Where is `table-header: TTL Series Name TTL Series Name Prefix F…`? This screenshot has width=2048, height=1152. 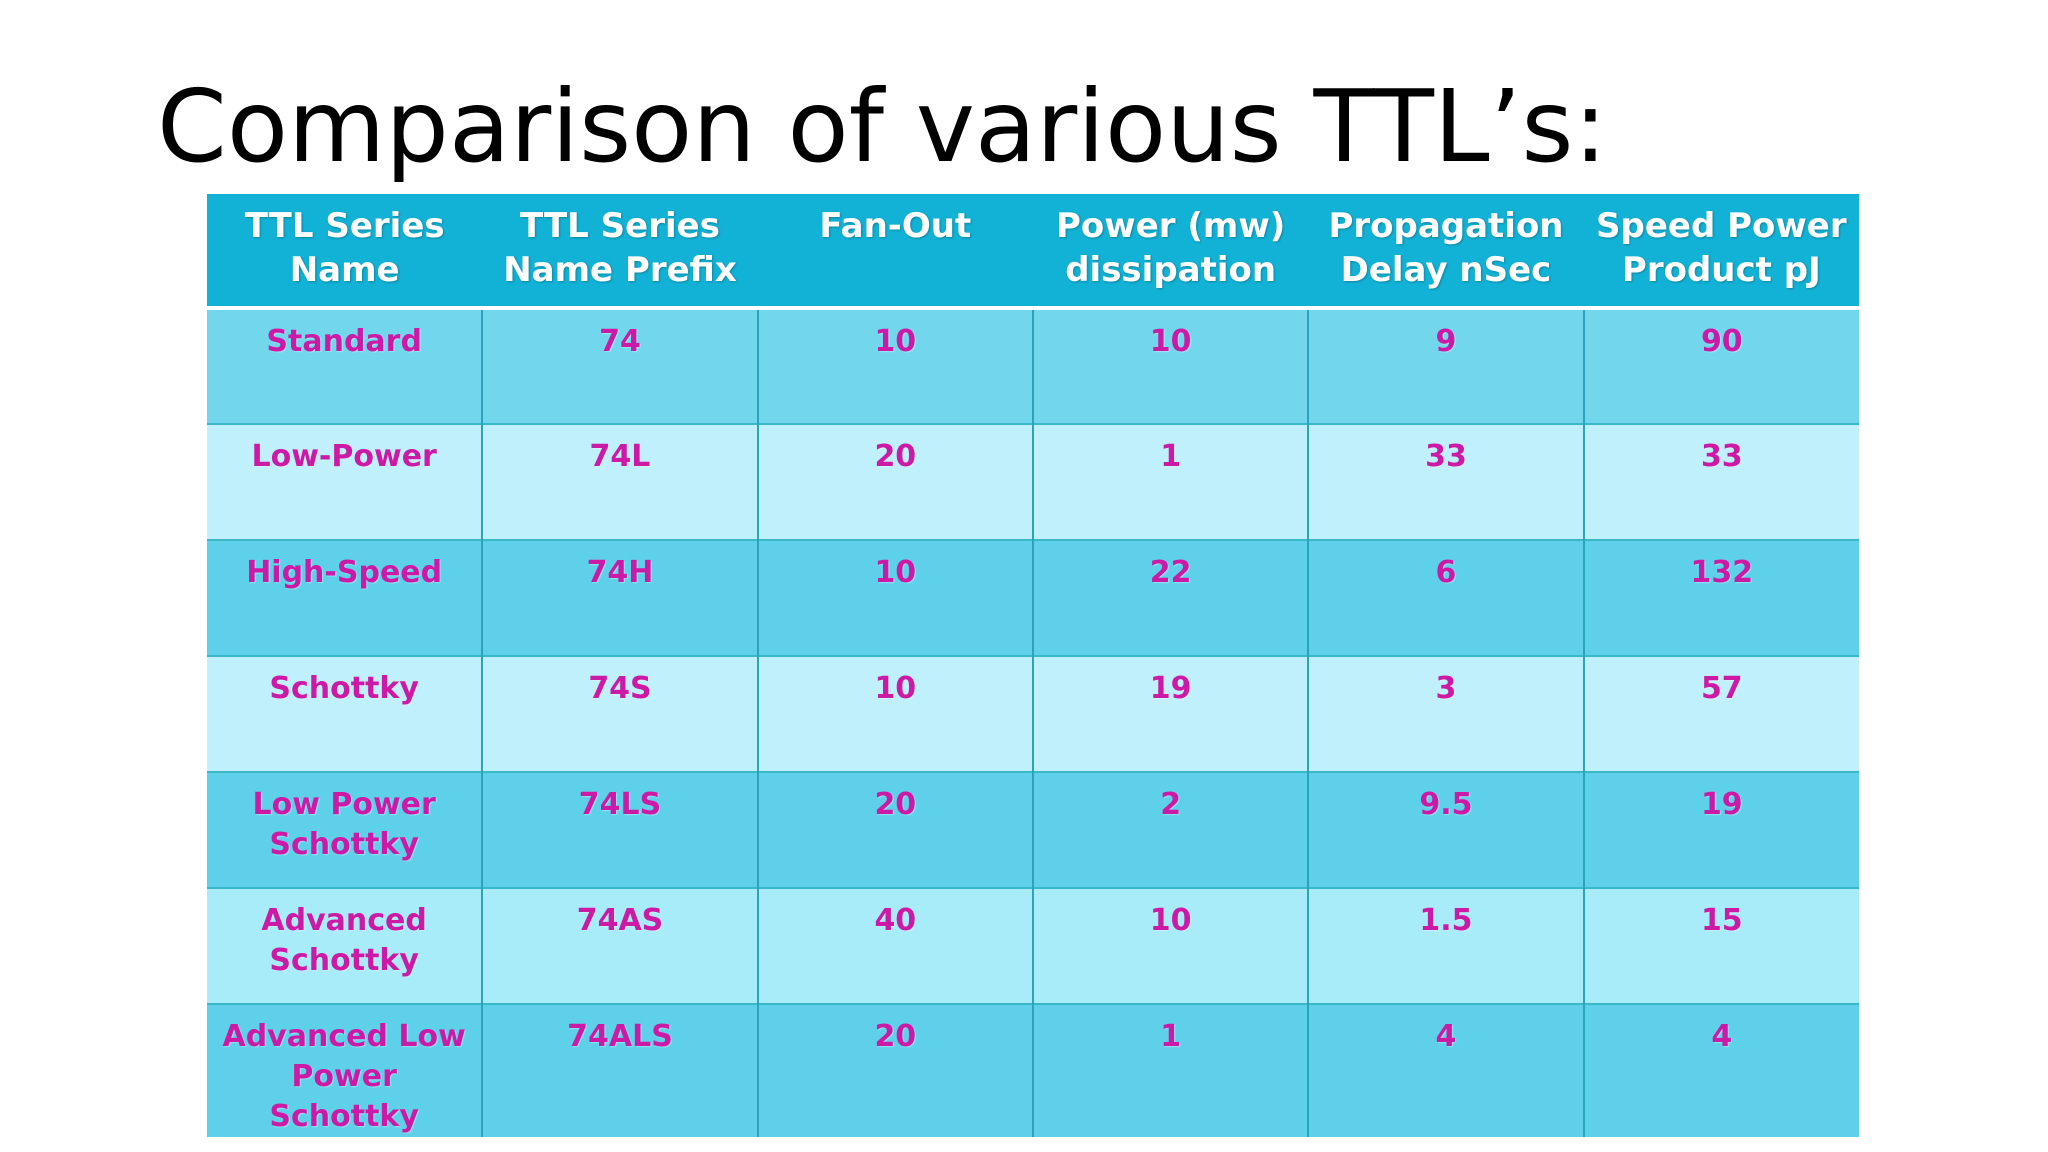
table-header: TTL Series Name TTL Series Name Prefix F… is located at coordinates (1033, 252).